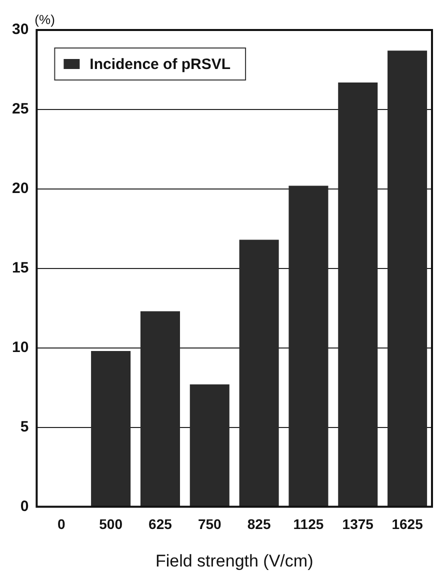 The width and height of the screenshot is (436, 580). I want to click on x-tick-label: 750, so click(210, 524).